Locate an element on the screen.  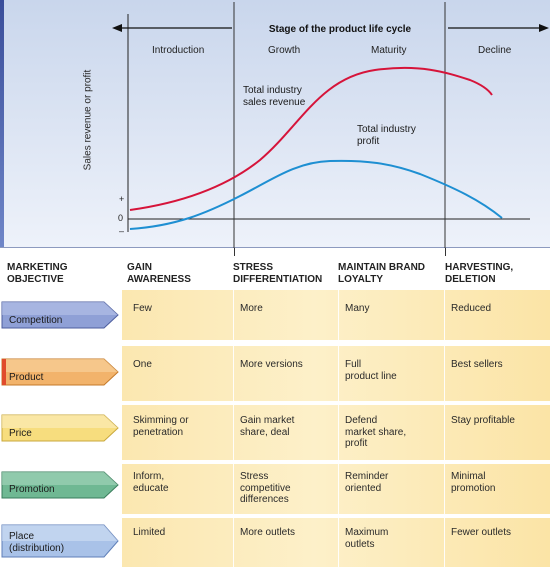
cell-competition-introduction: Few is located at coordinates (142, 308).